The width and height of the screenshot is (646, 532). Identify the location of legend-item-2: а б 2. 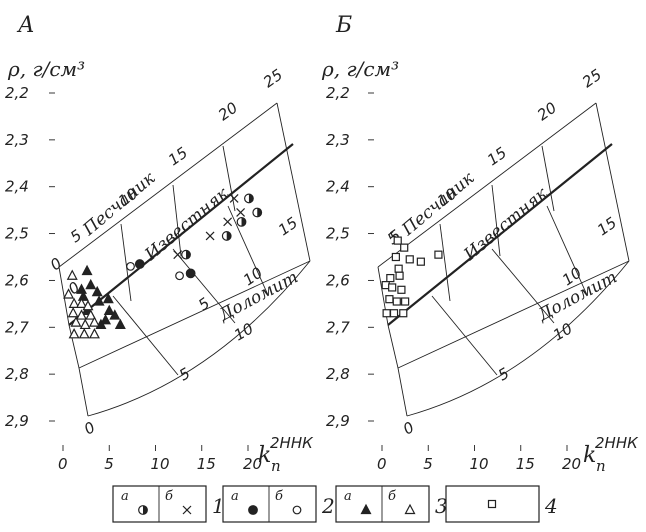
(278, 504).